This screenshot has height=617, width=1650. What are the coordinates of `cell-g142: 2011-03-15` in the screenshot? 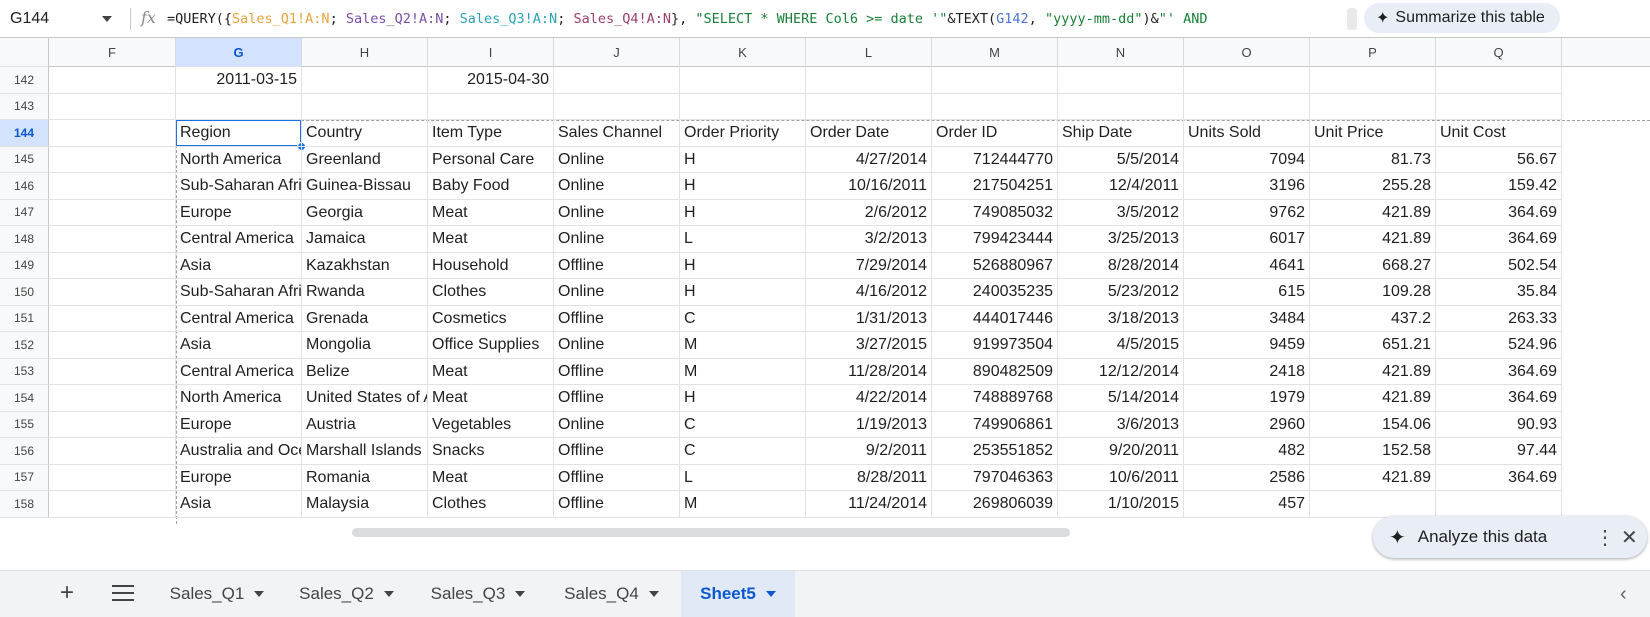 It's located at (239, 80).